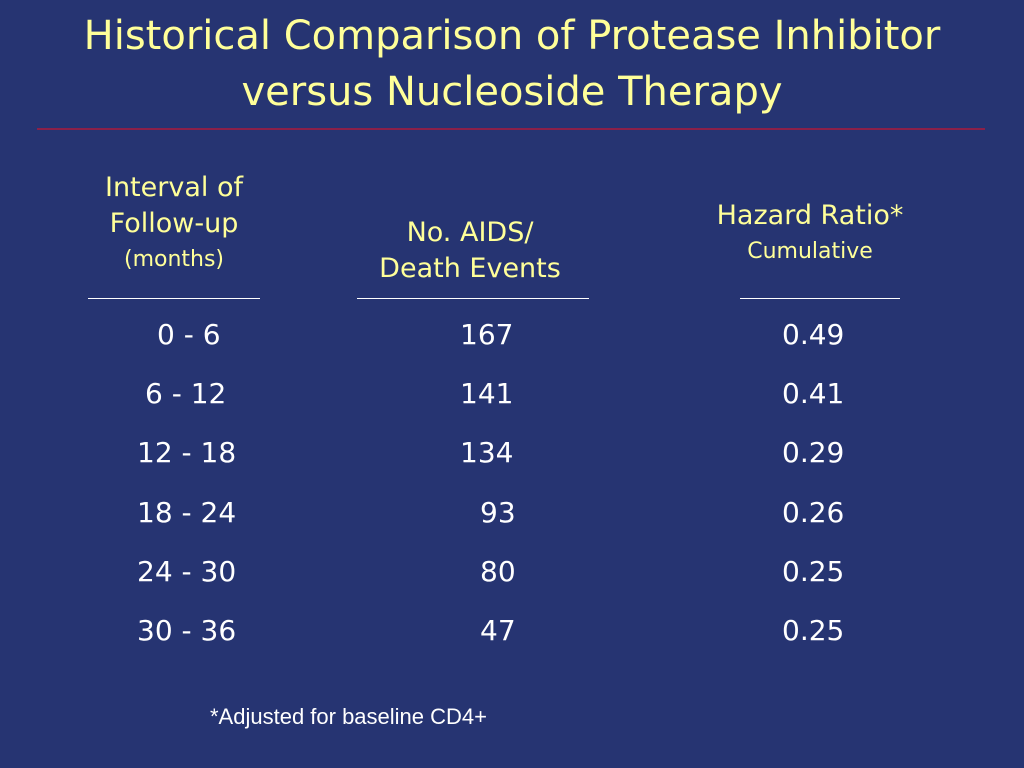 The width and height of the screenshot is (1024, 768). I want to click on cell-hazard: 0.26, so click(813, 512).